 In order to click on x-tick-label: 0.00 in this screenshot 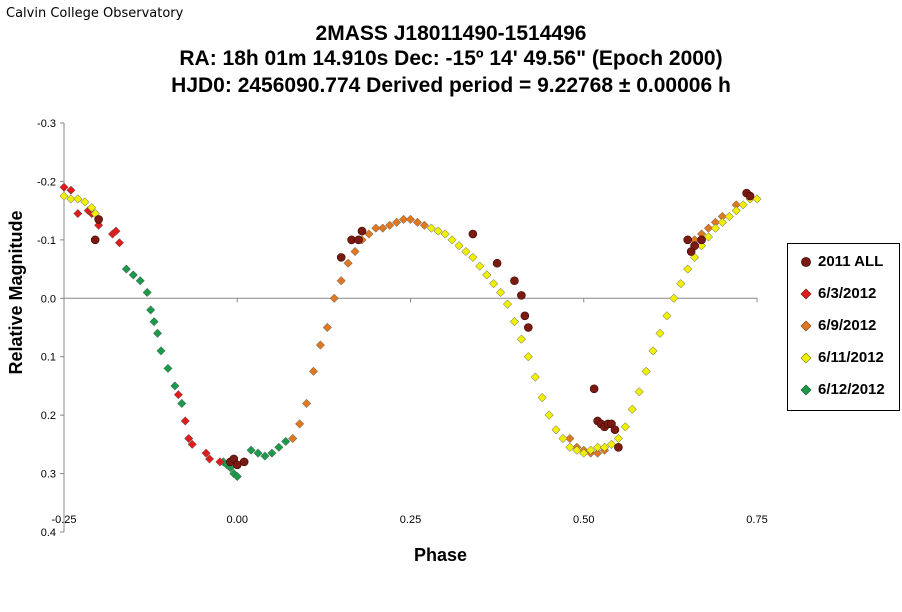, I will do `click(237, 520)`.